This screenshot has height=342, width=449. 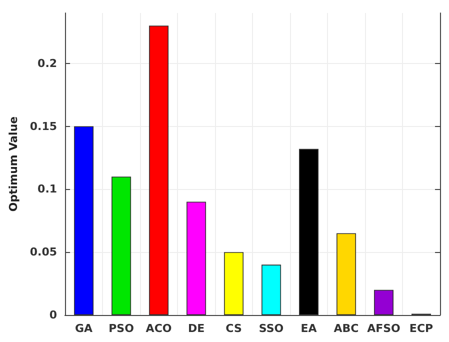 I want to click on x-tick-label: SSO, so click(x=271, y=328).